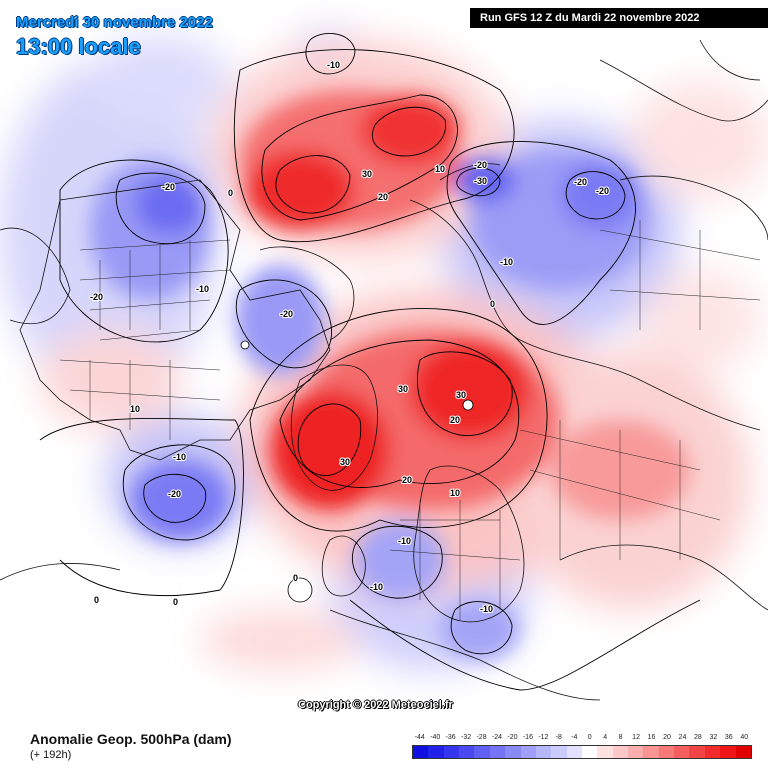  I want to click on scale-tick-label: -16, so click(527, 737).